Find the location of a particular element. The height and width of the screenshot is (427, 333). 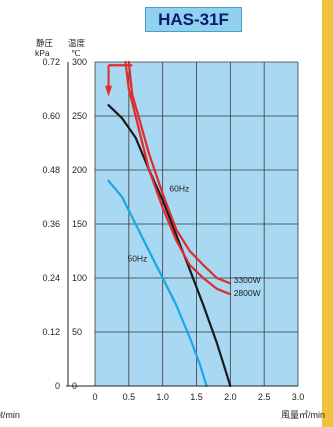

side-accent-stripe is located at coordinates (327, 213).